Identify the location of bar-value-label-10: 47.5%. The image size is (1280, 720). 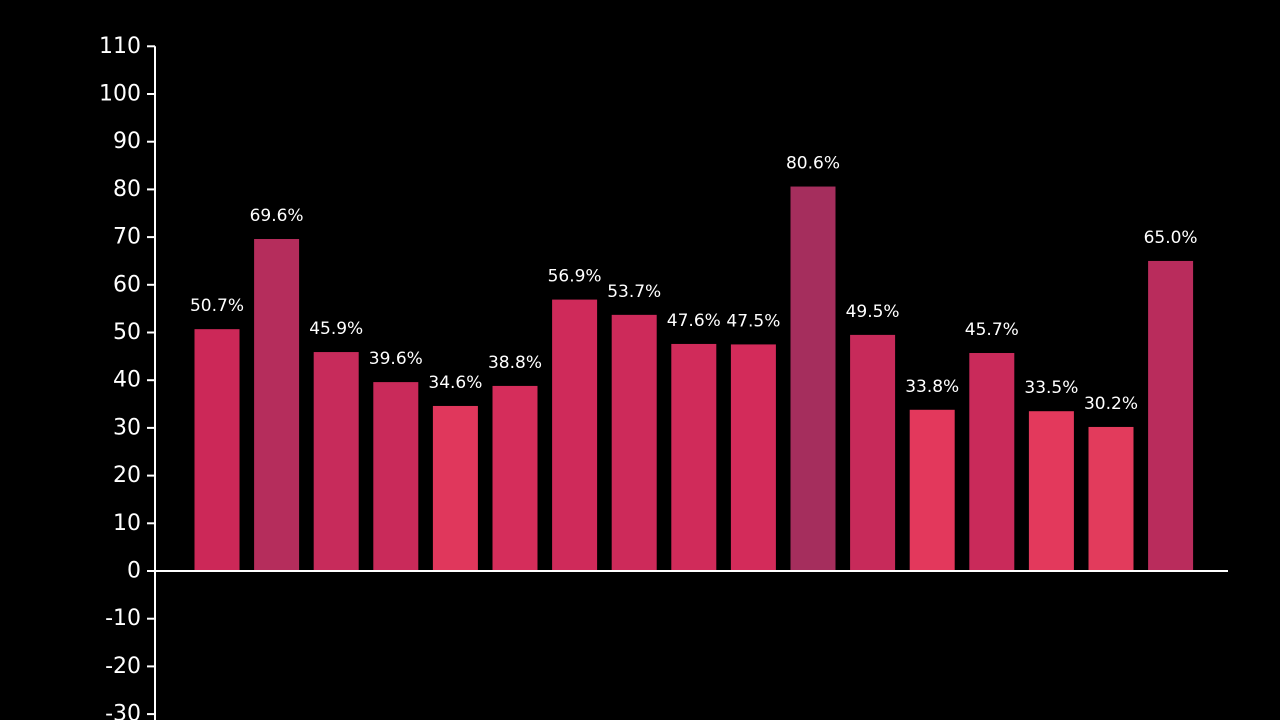
(753, 321).